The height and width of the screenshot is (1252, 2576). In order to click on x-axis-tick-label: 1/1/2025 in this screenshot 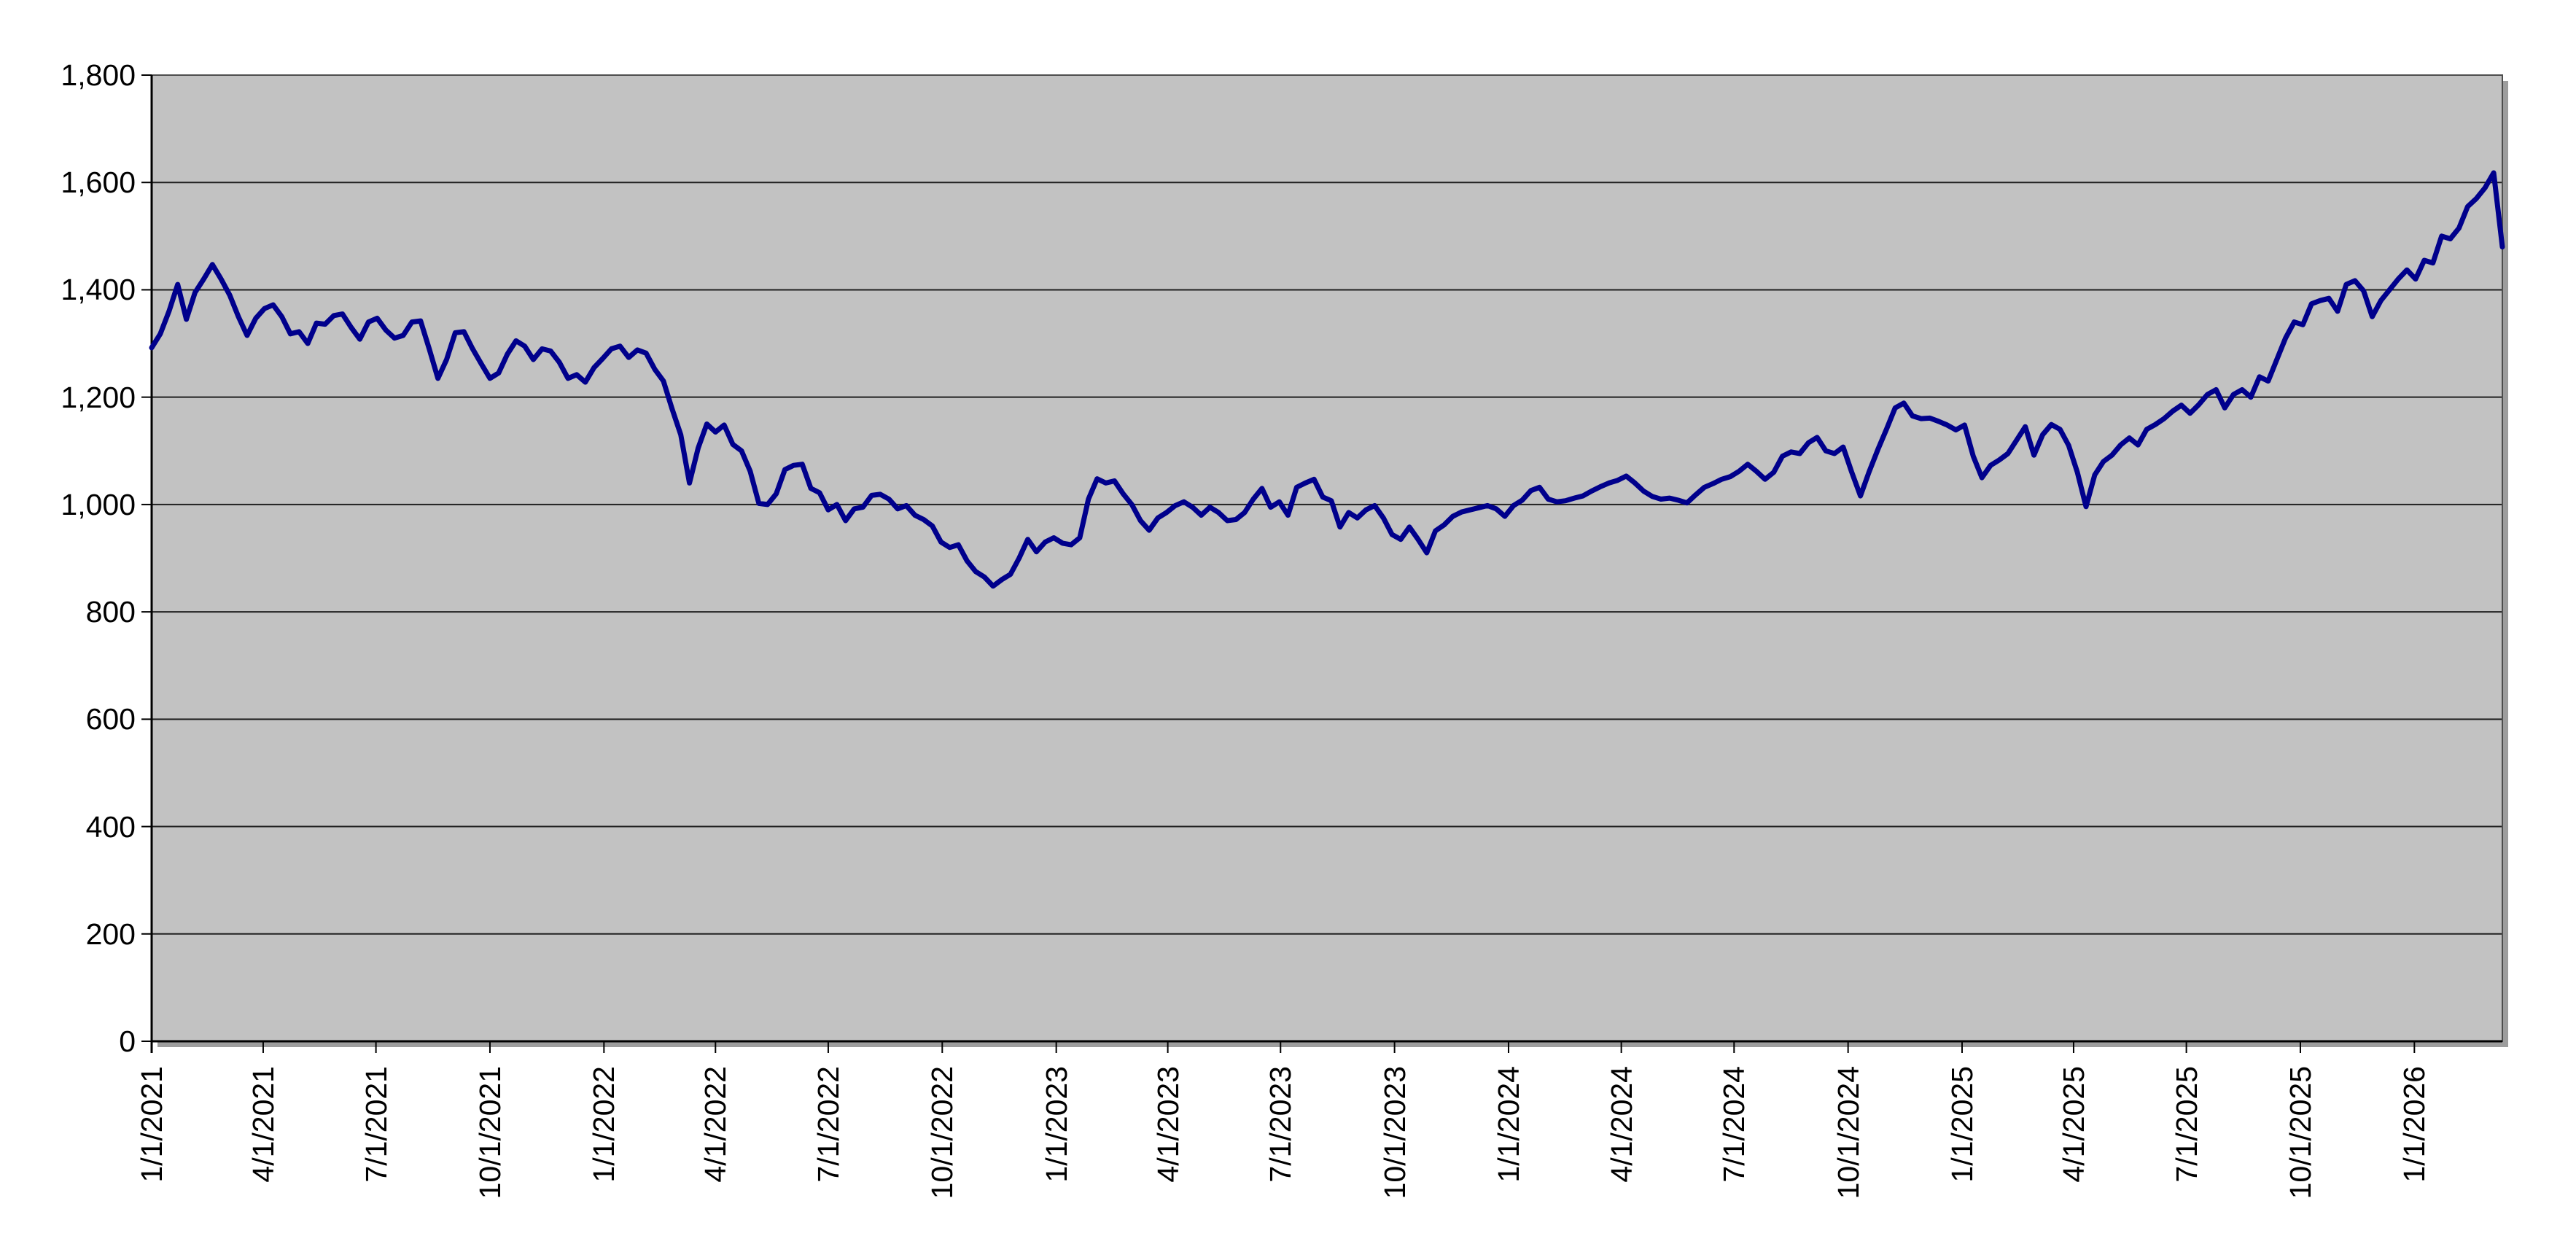, I will do `click(1962, 1124)`.